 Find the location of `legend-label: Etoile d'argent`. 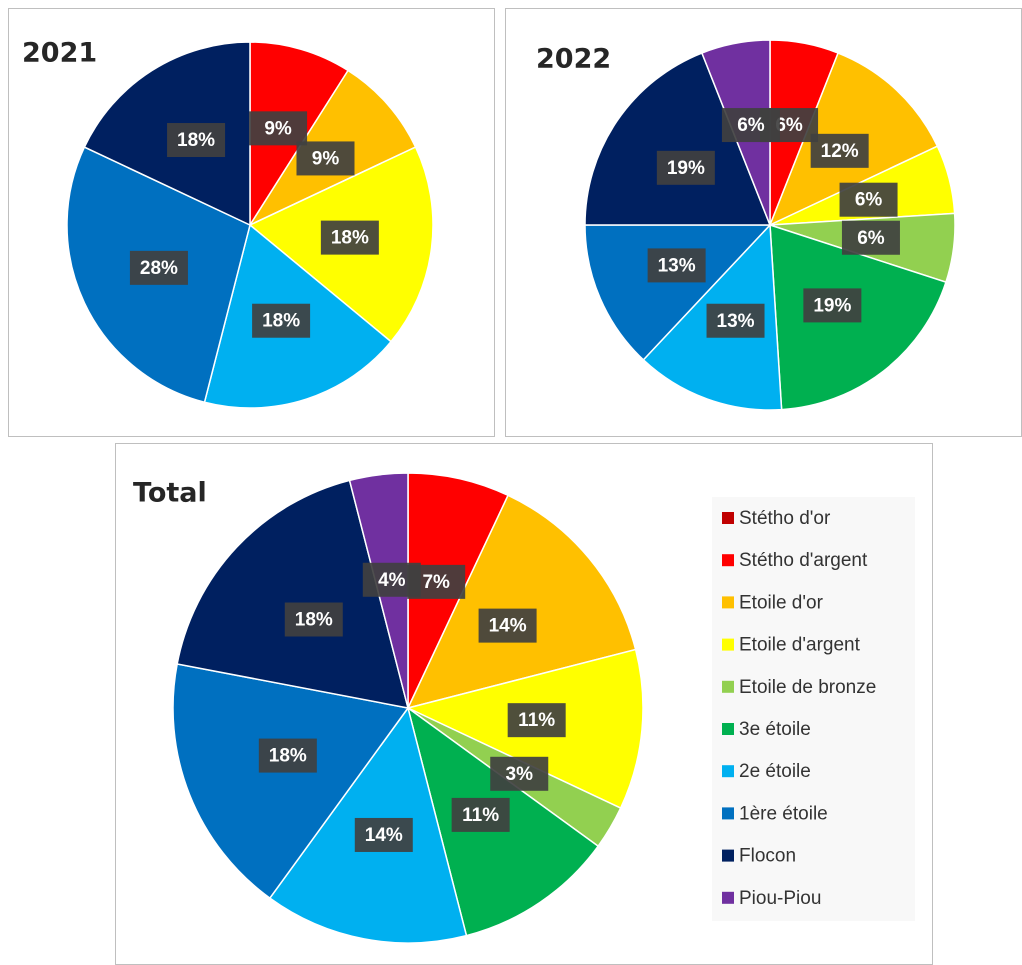

legend-label: Etoile d'argent is located at coordinates (800, 645).